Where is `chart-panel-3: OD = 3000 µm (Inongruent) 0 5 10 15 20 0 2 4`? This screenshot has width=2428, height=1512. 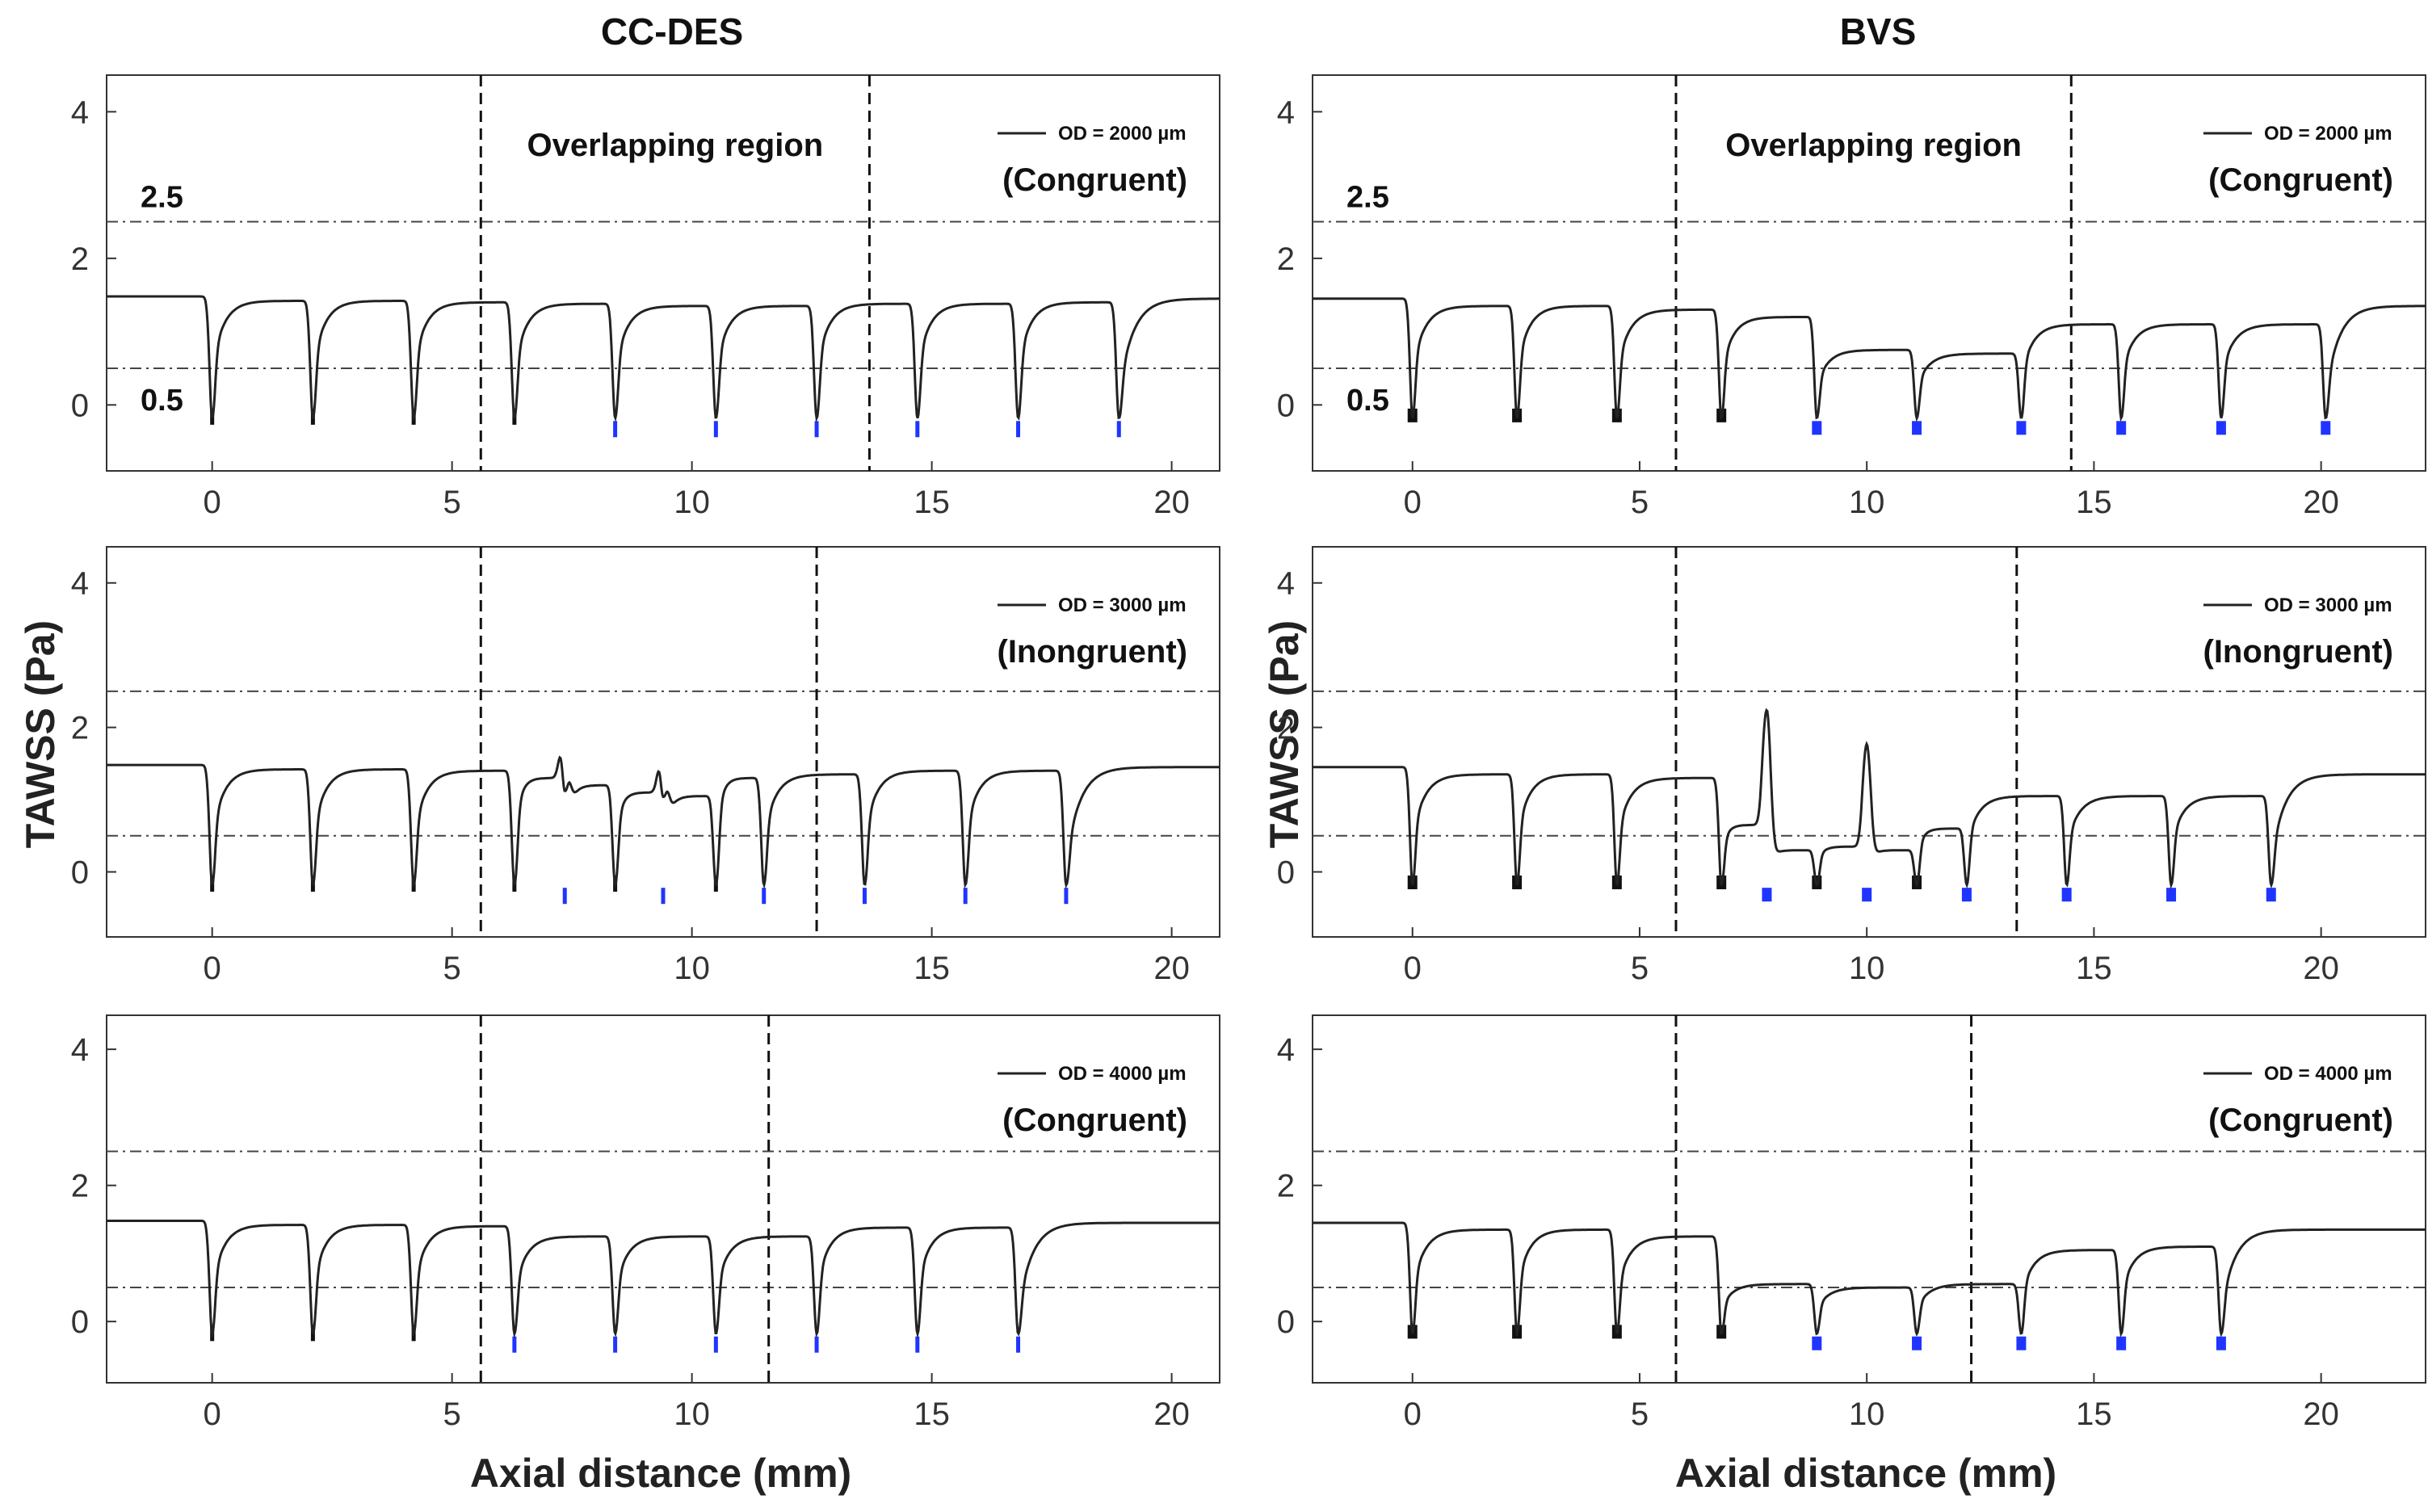 chart-panel-3: OD = 3000 µm (Inongruent) 0 5 10 15 20 0 2 4 is located at coordinates (645, 766).